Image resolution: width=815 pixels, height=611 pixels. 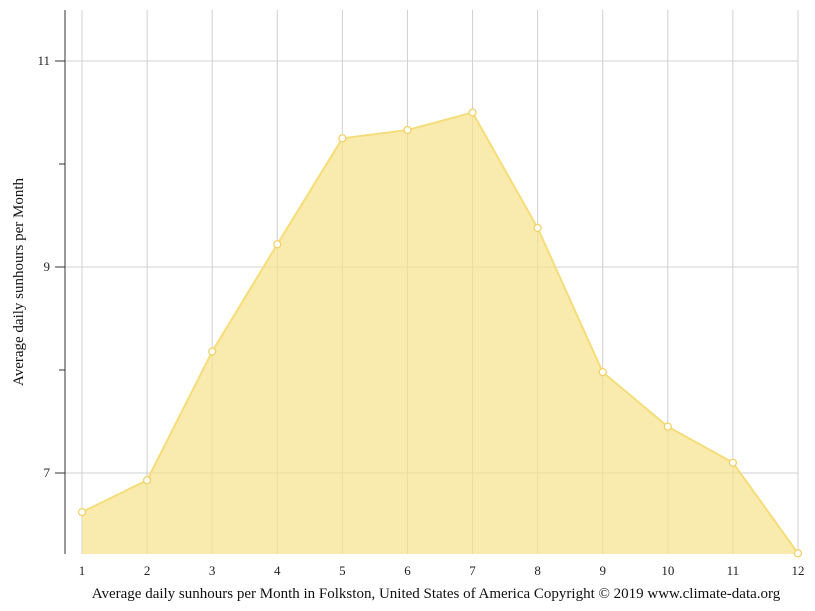 I want to click on x-tick-label: 9, so click(x=602, y=570).